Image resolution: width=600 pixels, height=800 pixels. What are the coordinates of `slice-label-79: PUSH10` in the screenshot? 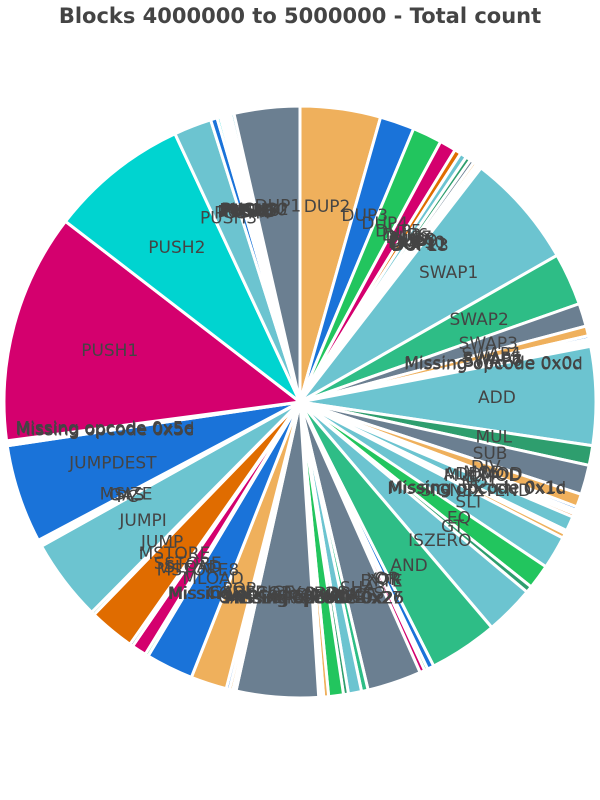 It's located at (253, 211).